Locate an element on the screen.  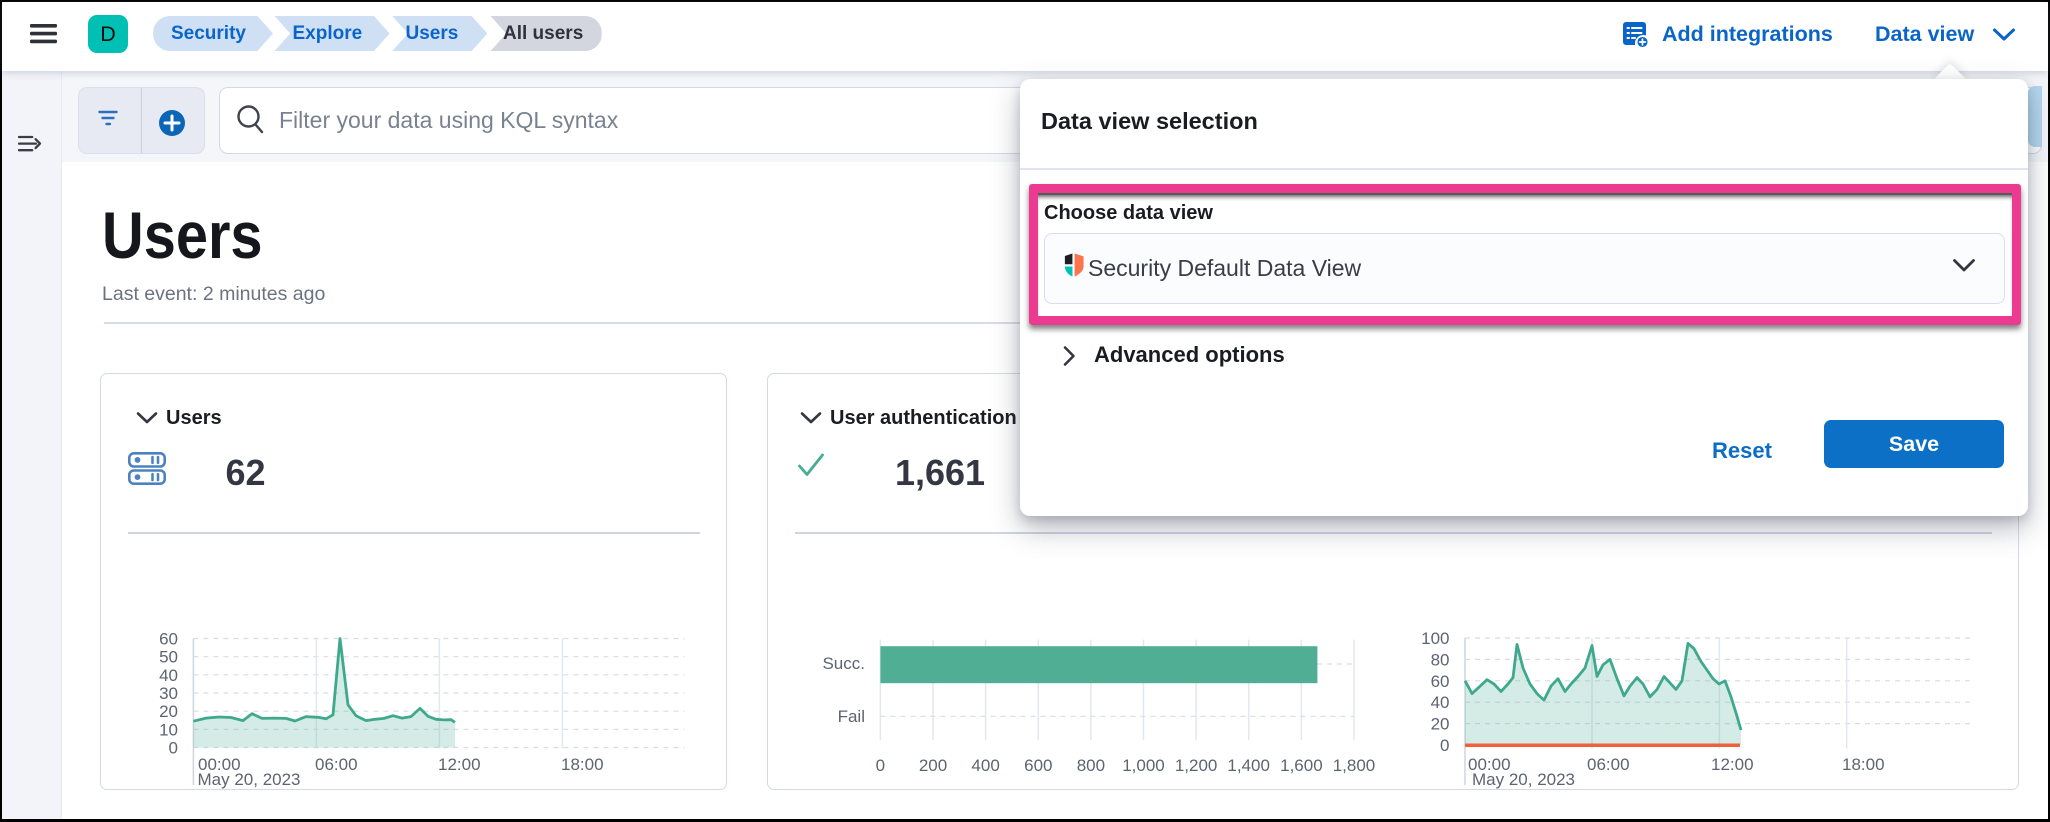
svg-text: Fail is located at coordinates (851, 716).